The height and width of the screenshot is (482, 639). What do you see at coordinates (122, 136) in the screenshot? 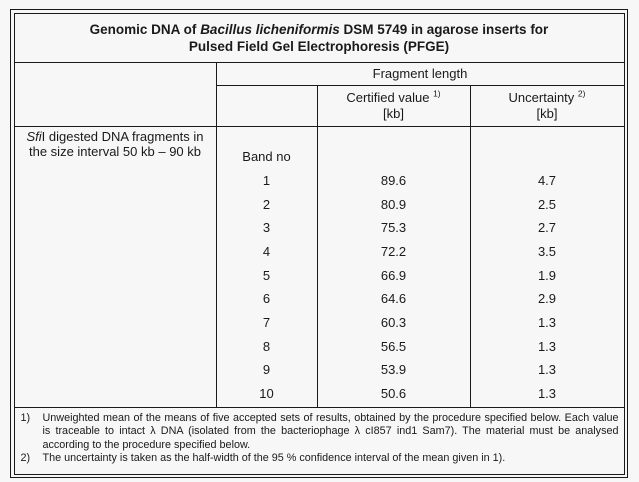
I see `sample-description-rest: I digested DNA fragments in` at bounding box center [122, 136].